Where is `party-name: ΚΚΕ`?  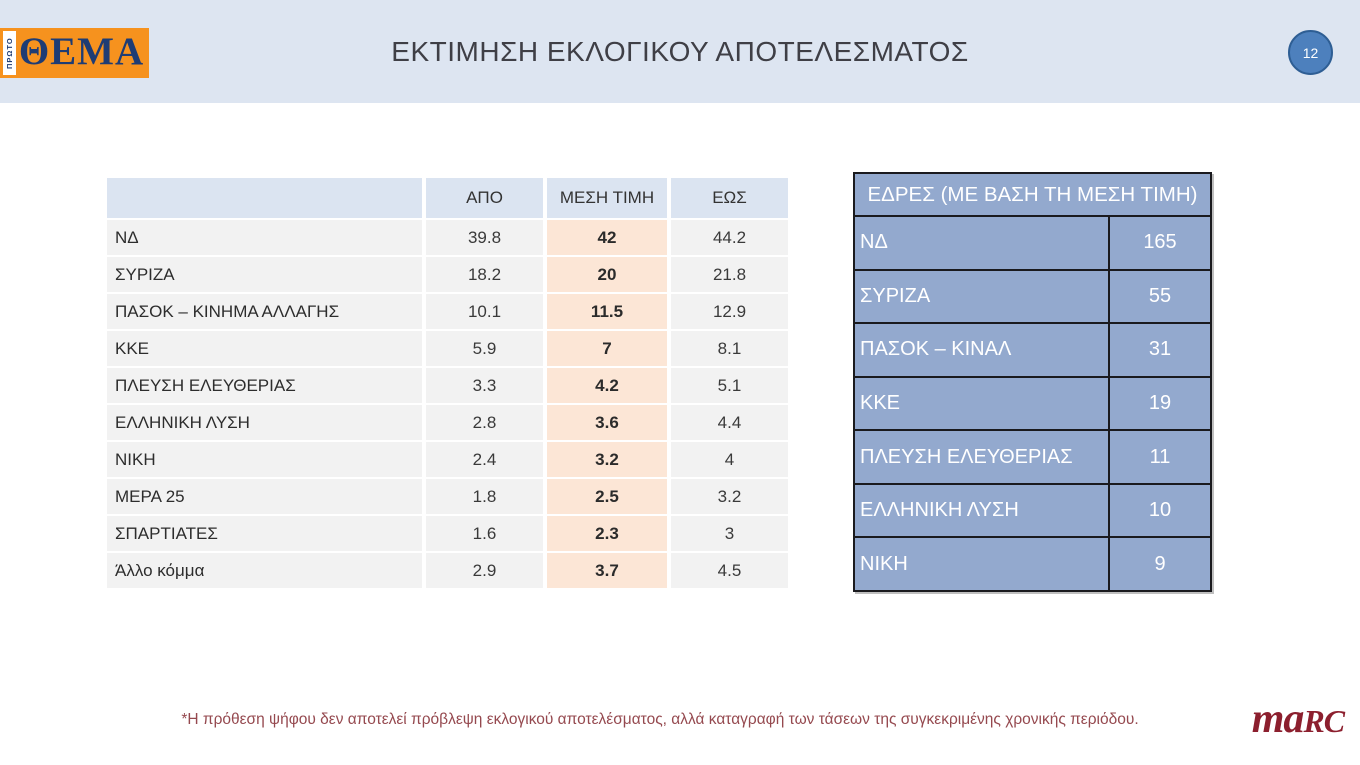
party-name: ΚΚΕ is located at coordinates (264, 348).